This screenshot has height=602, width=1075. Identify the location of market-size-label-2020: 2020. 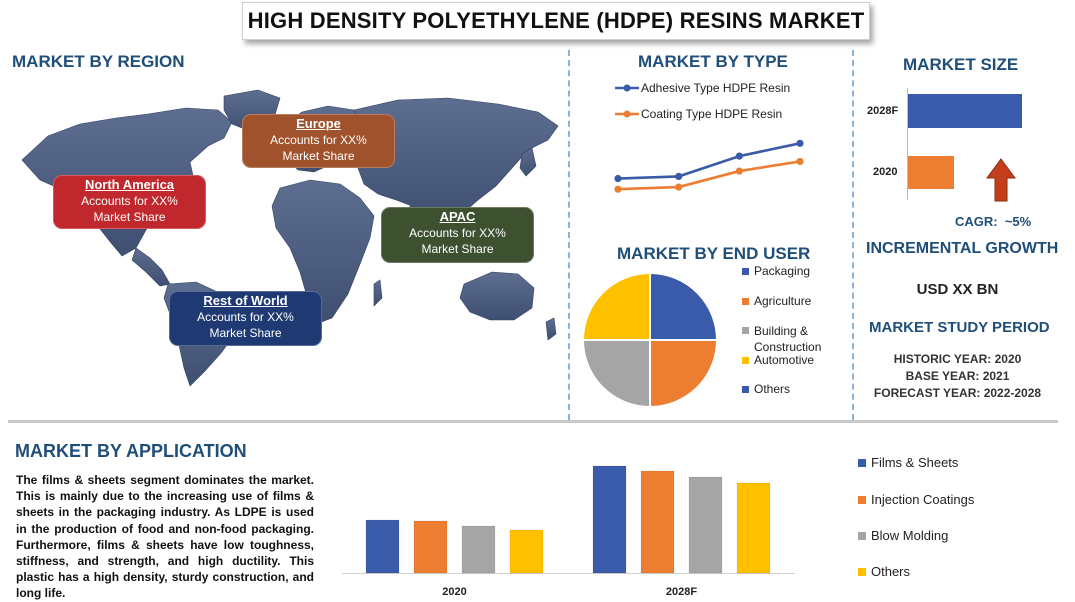
(885, 172).